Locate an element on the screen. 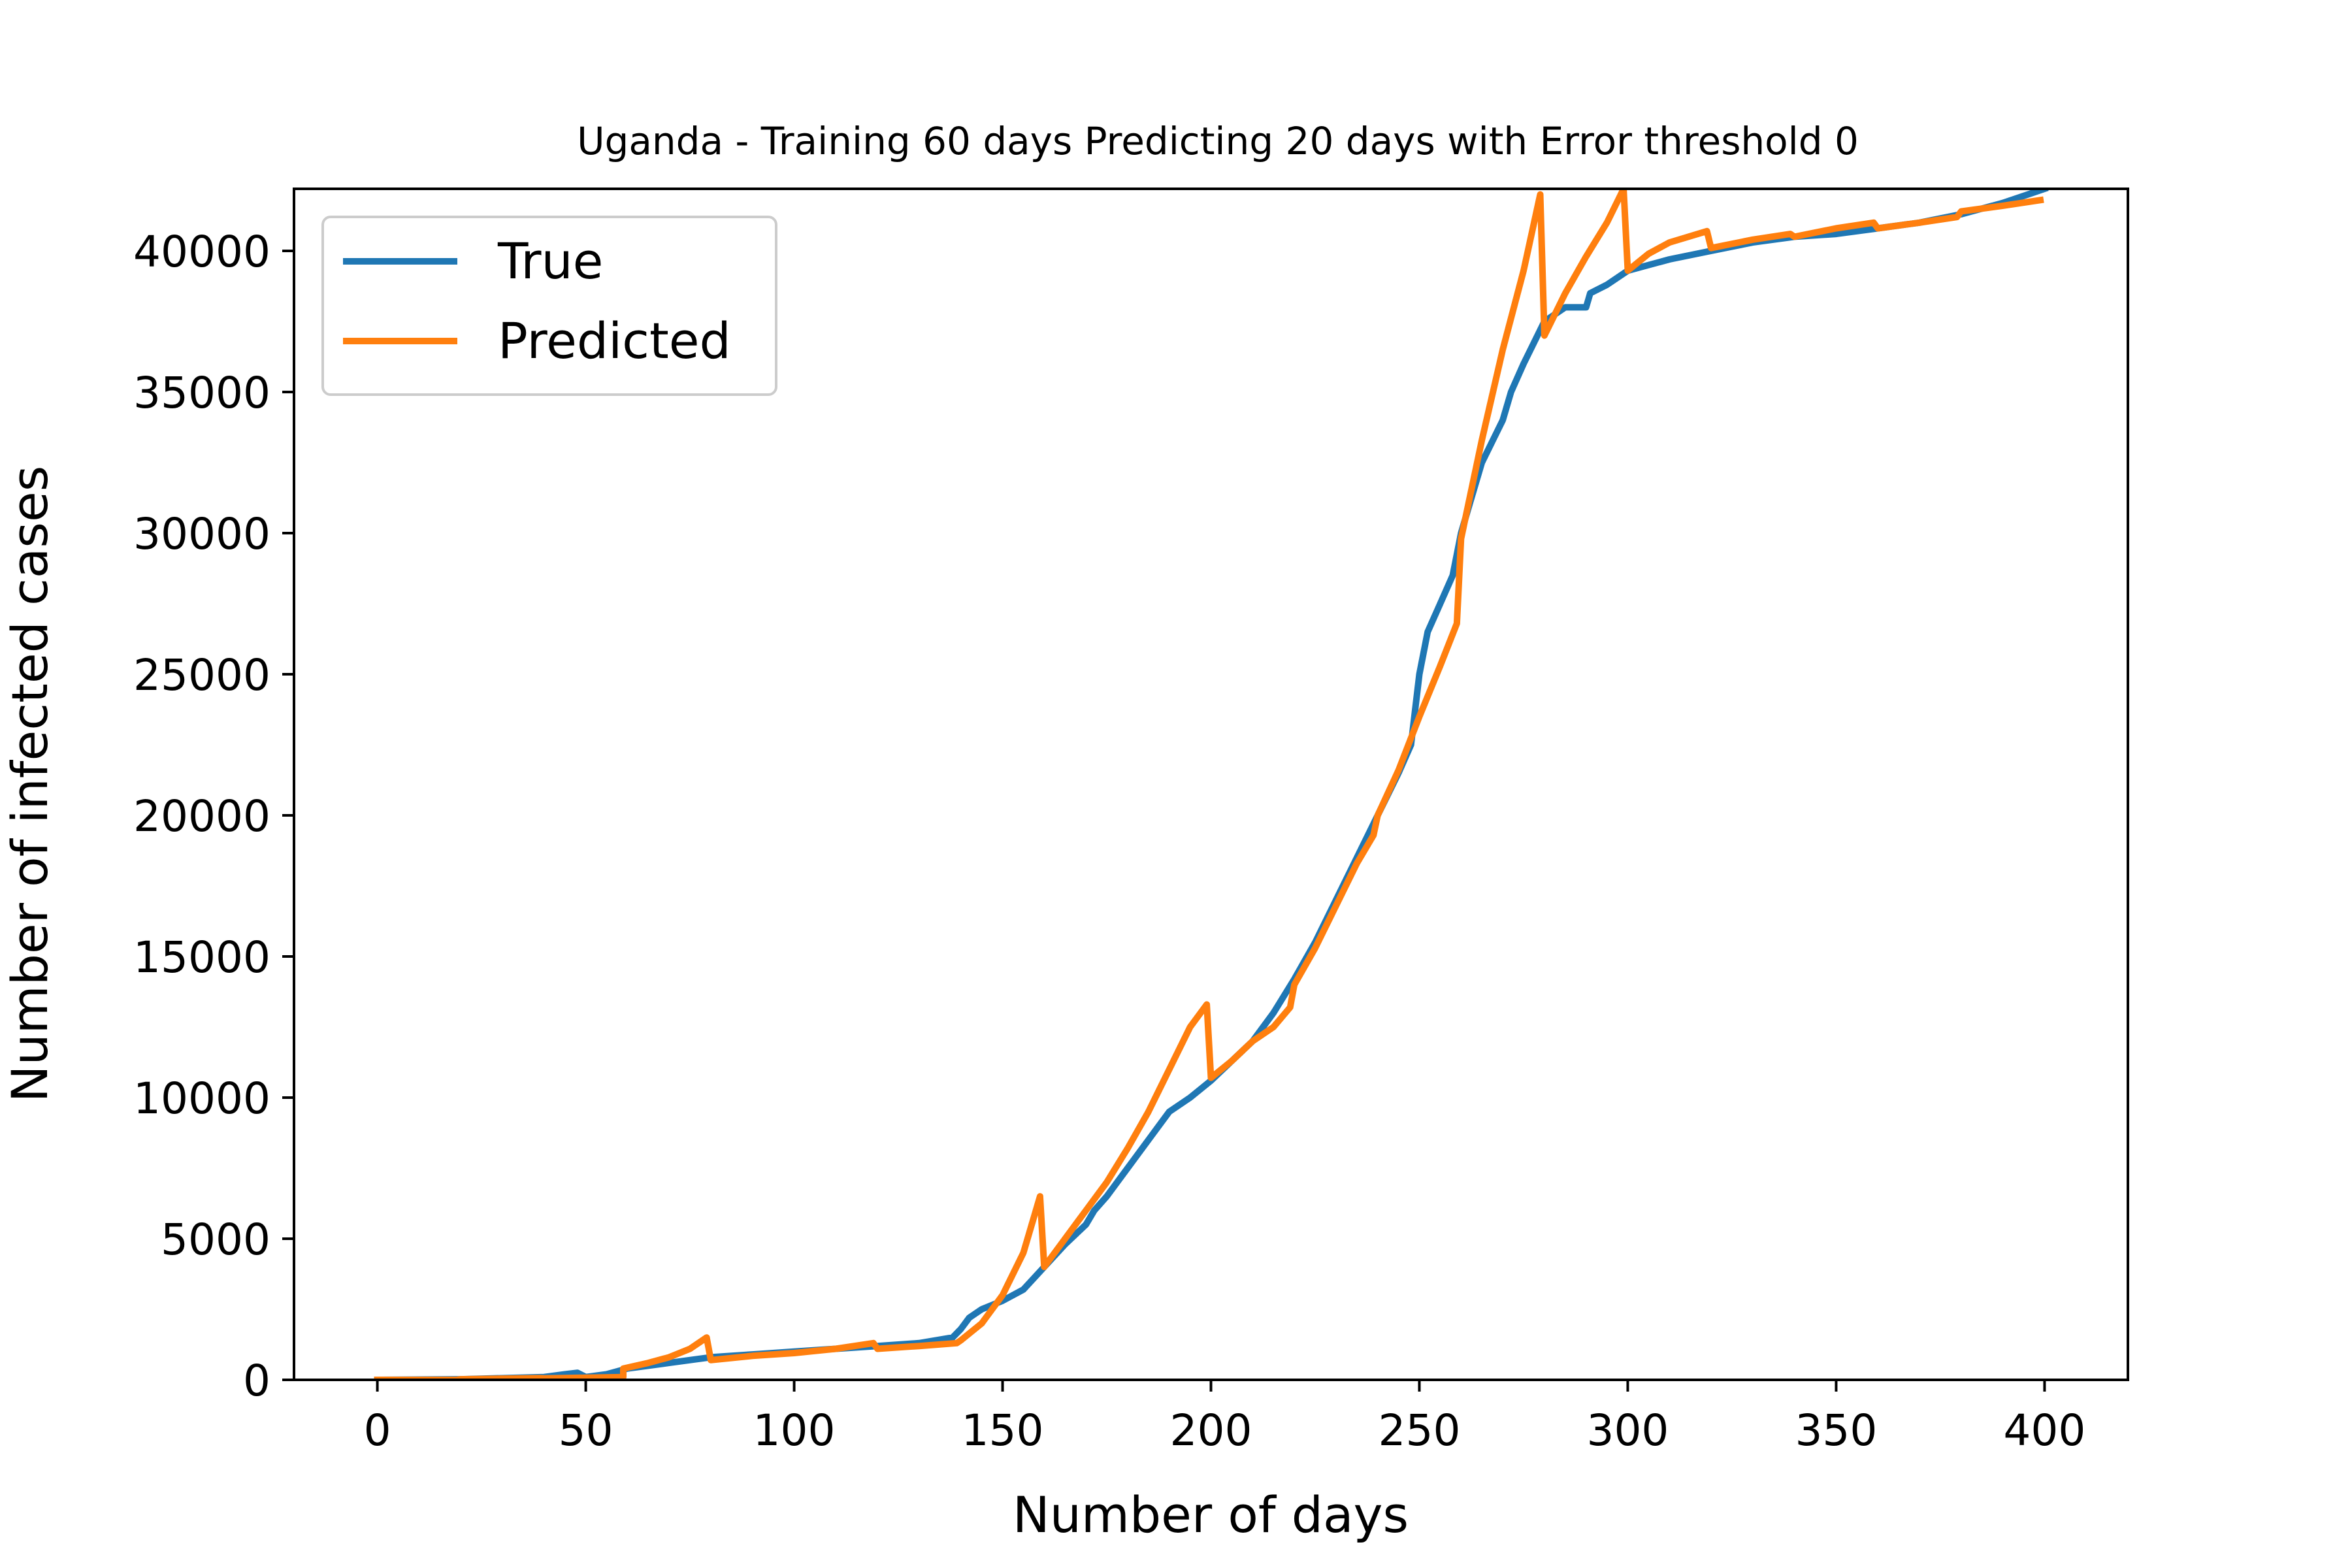 This screenshot has width=2352, height=1568. y-tick-label: 25000 is located at coordinates (201, 675).